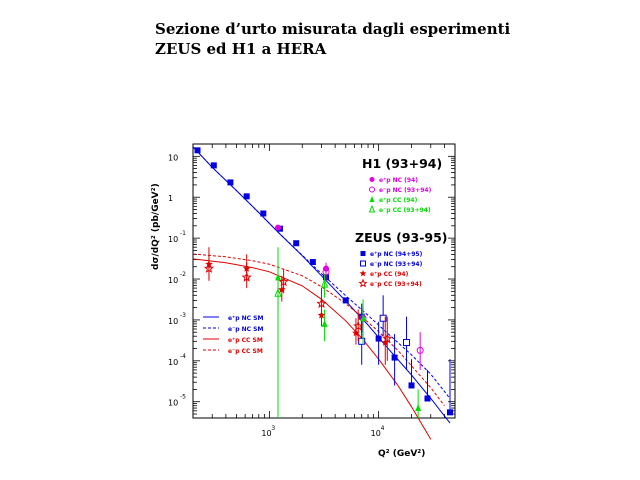 This screenshot has height=480, width=640. What do you see at coordinates (183, 356) in the screenshot?
I see `y-tick-exponent: -4` at bounding box center [183, 356].